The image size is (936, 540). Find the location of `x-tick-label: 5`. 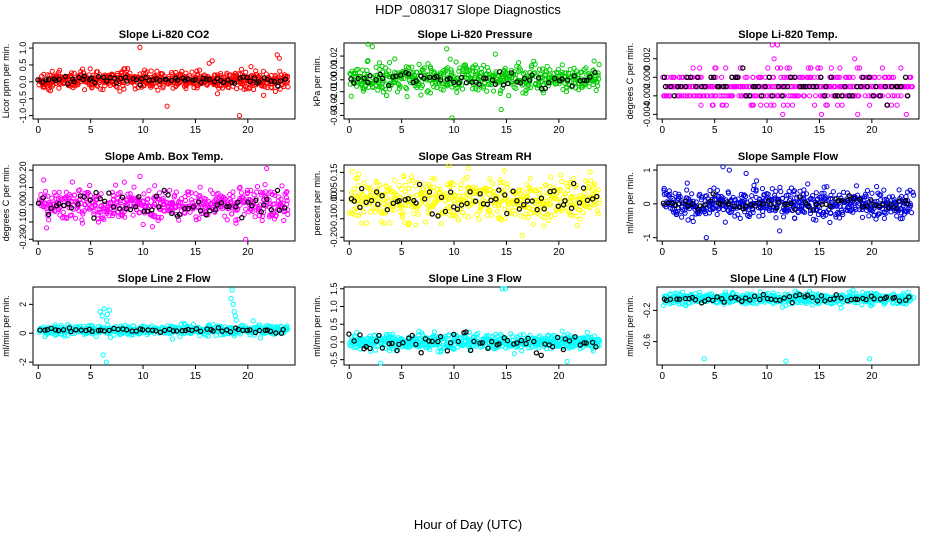

x-tick-label: 5 is located at coordinates (402, 376).